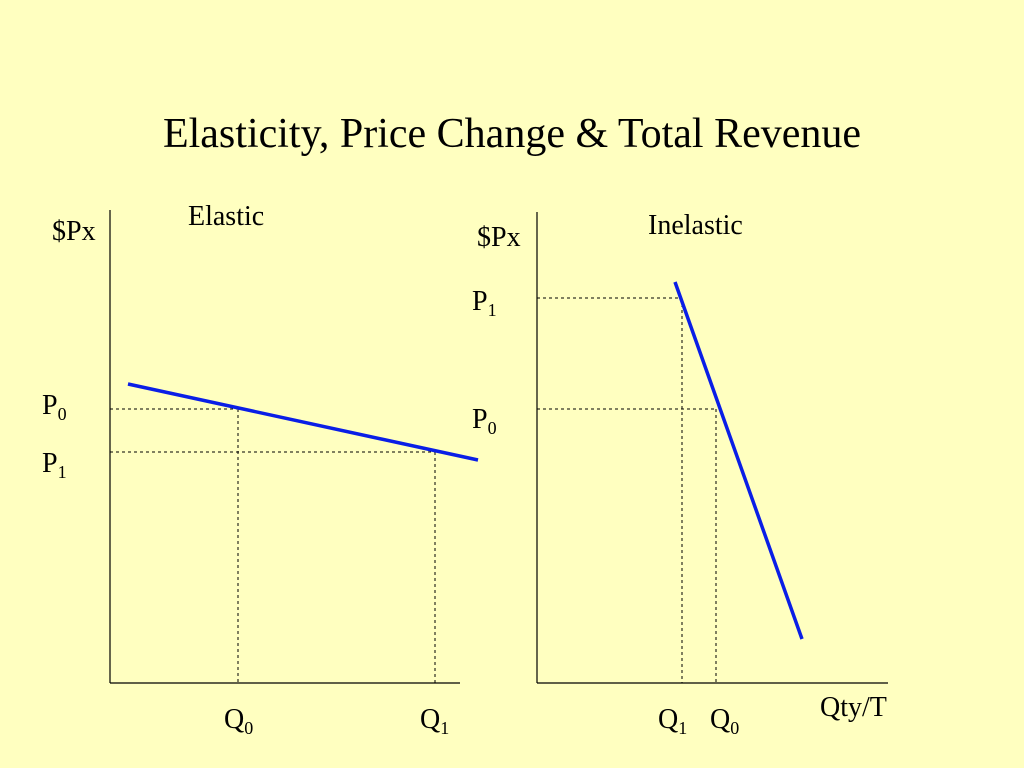 The image size is (1024, 768). I want to click on left-p1-label: P1, so click(54, 465).